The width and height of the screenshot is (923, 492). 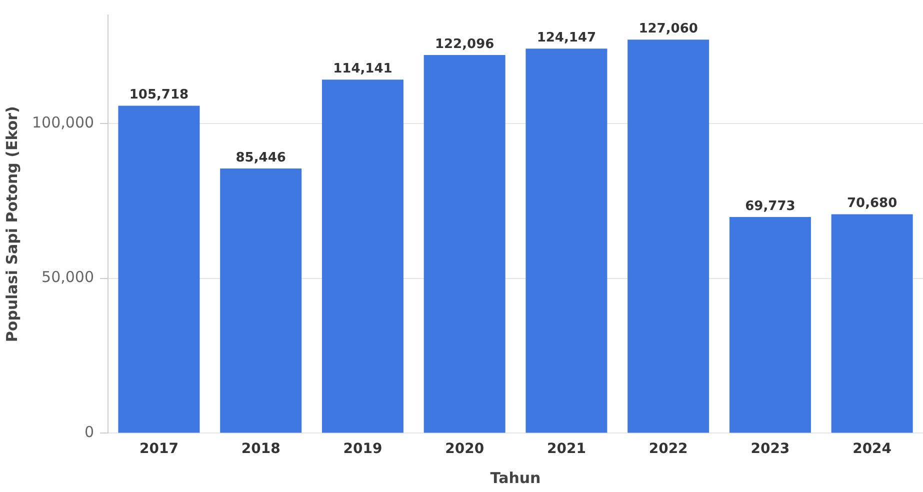 I want to click on x-tick-label: 2022, so click(x=668, y=449).